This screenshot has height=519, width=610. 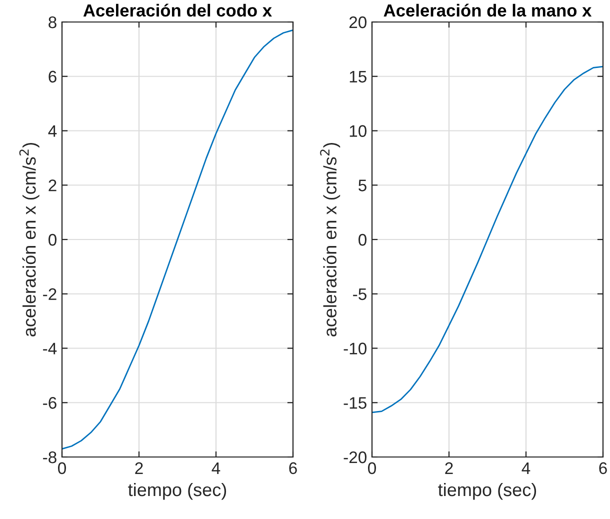 What do you see at coordinates (488, 10) in the screenshot?
I see `chart-title: Aceleración de la mano x` at bounding box center [488, 10].